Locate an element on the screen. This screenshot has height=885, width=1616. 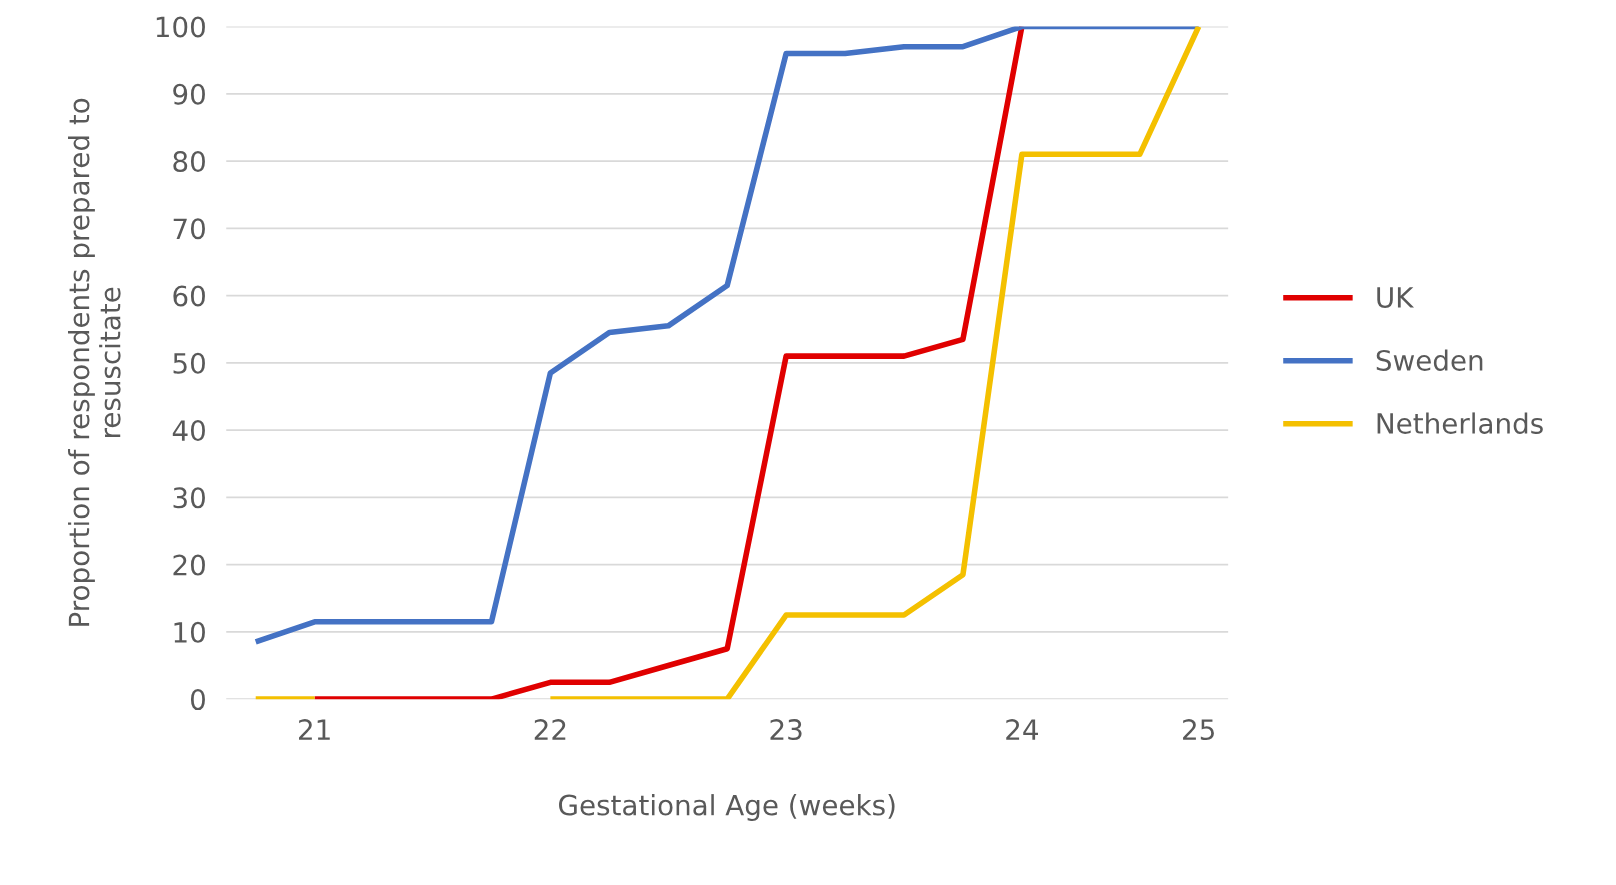
y-tick-label: 50 is located at coordinates (189, 363).